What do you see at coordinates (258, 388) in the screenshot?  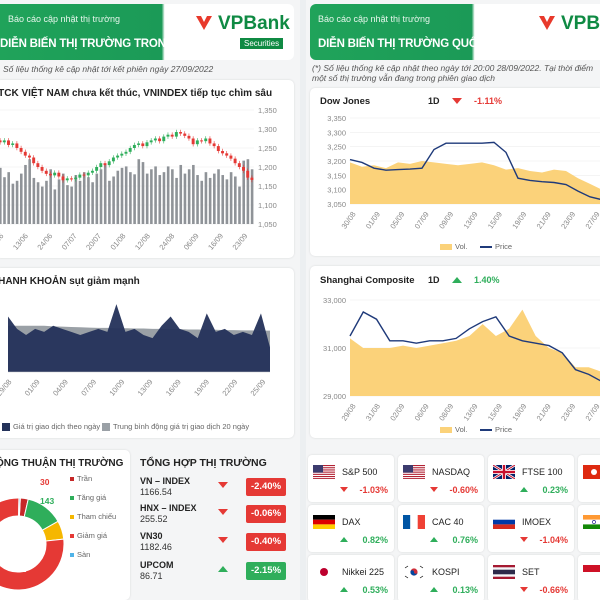 I see `x-tick-label: 25/09` at bounding box center [258, 388].